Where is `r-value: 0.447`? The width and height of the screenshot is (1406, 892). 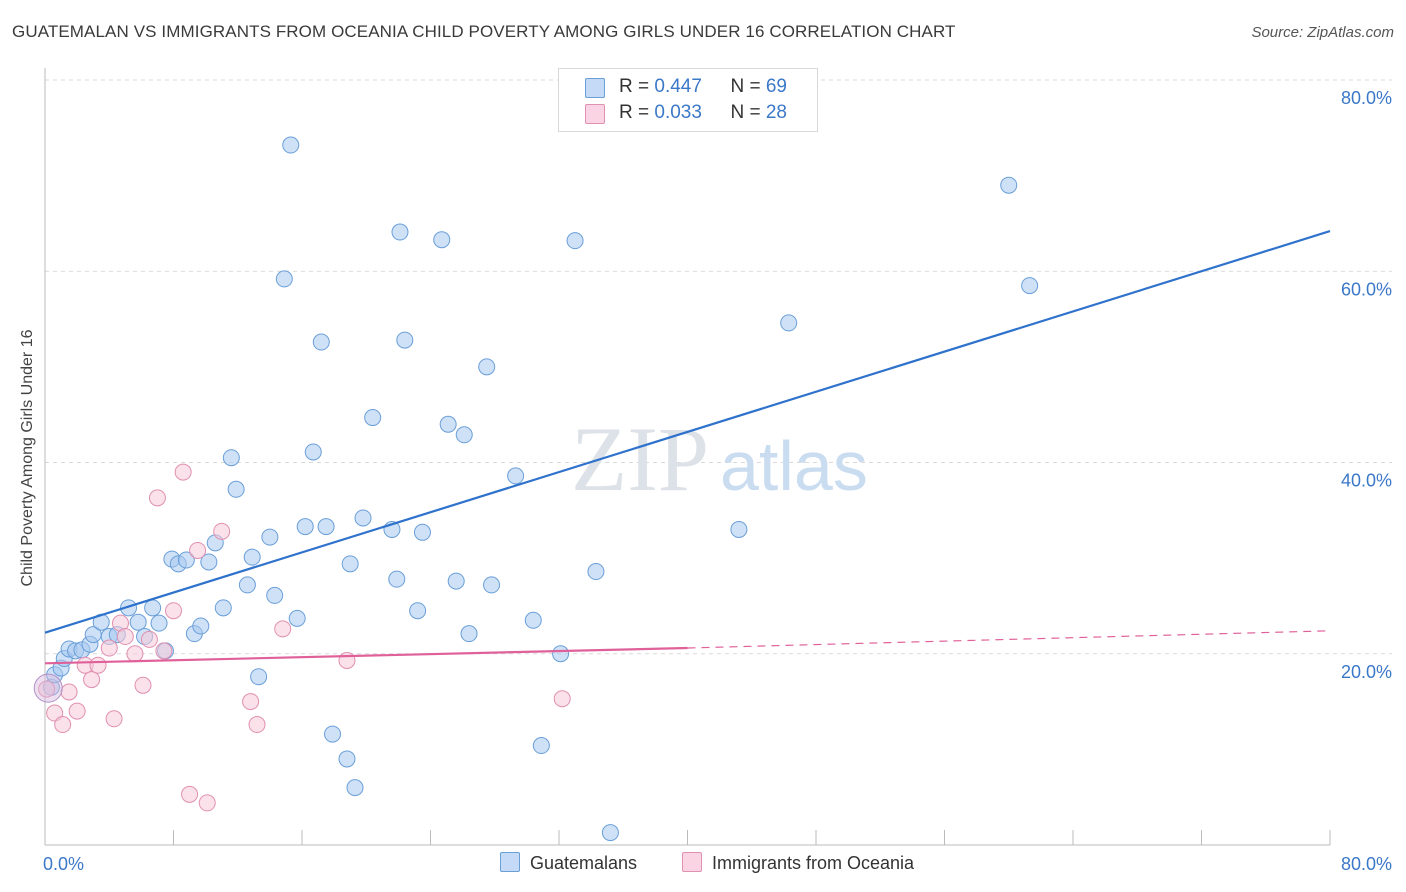
r-value: 0.447 is located at coordinates (678, 86).